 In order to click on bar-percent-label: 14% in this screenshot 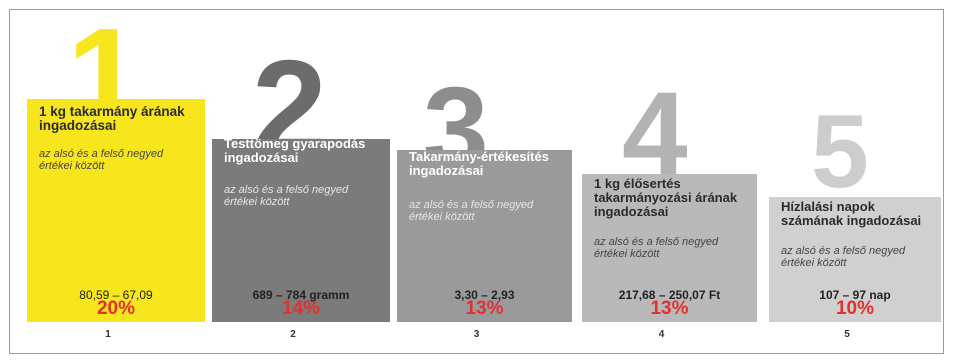, I will do `click(301, 308)`.